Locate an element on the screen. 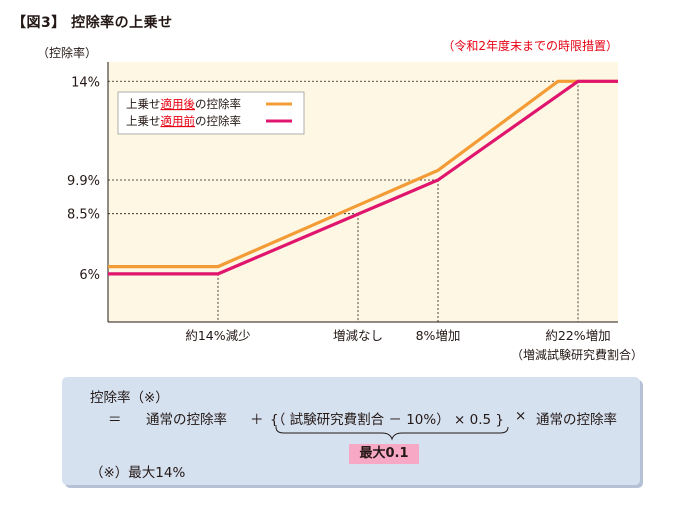 The image size is (700, 508). legend: 上乗せ適用後の控除率 上乗せ適用前の控除率 is located at coordinates (211, 113).